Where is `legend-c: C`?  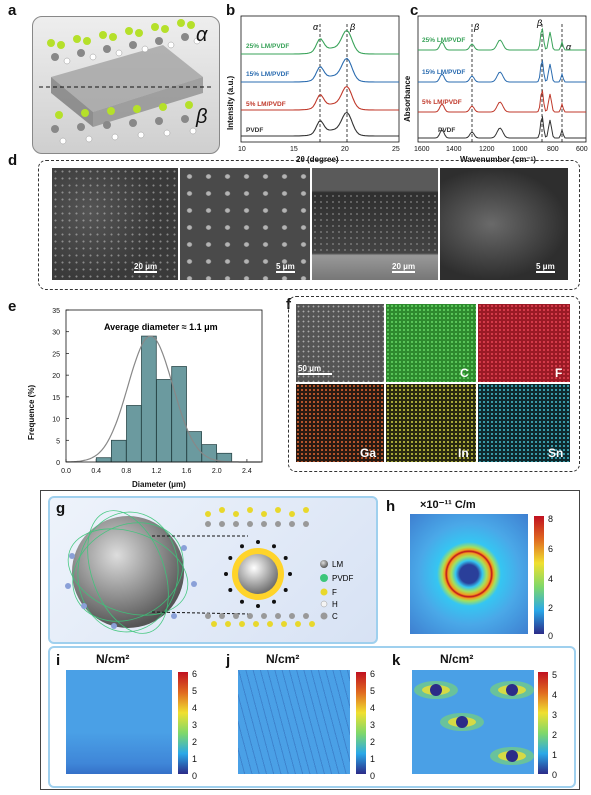 legend-c: C is located at coordinates (335, 616).